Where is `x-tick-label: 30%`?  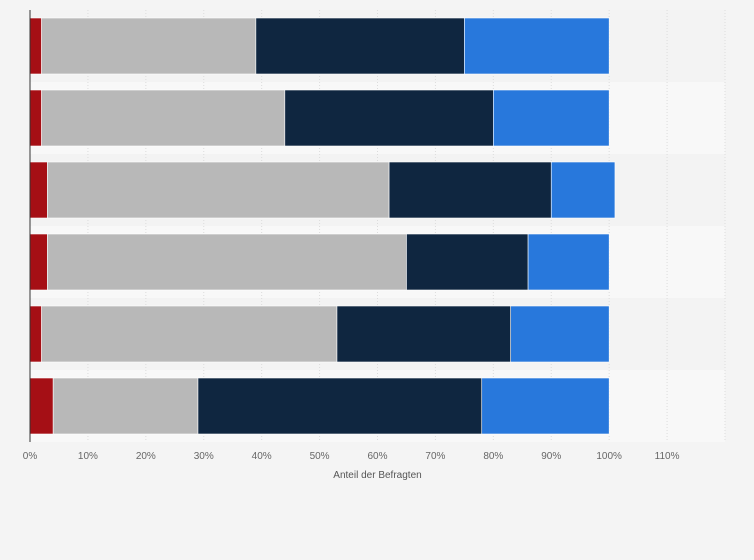
x-tick-label: 30% is located at coordinates (204, 456).